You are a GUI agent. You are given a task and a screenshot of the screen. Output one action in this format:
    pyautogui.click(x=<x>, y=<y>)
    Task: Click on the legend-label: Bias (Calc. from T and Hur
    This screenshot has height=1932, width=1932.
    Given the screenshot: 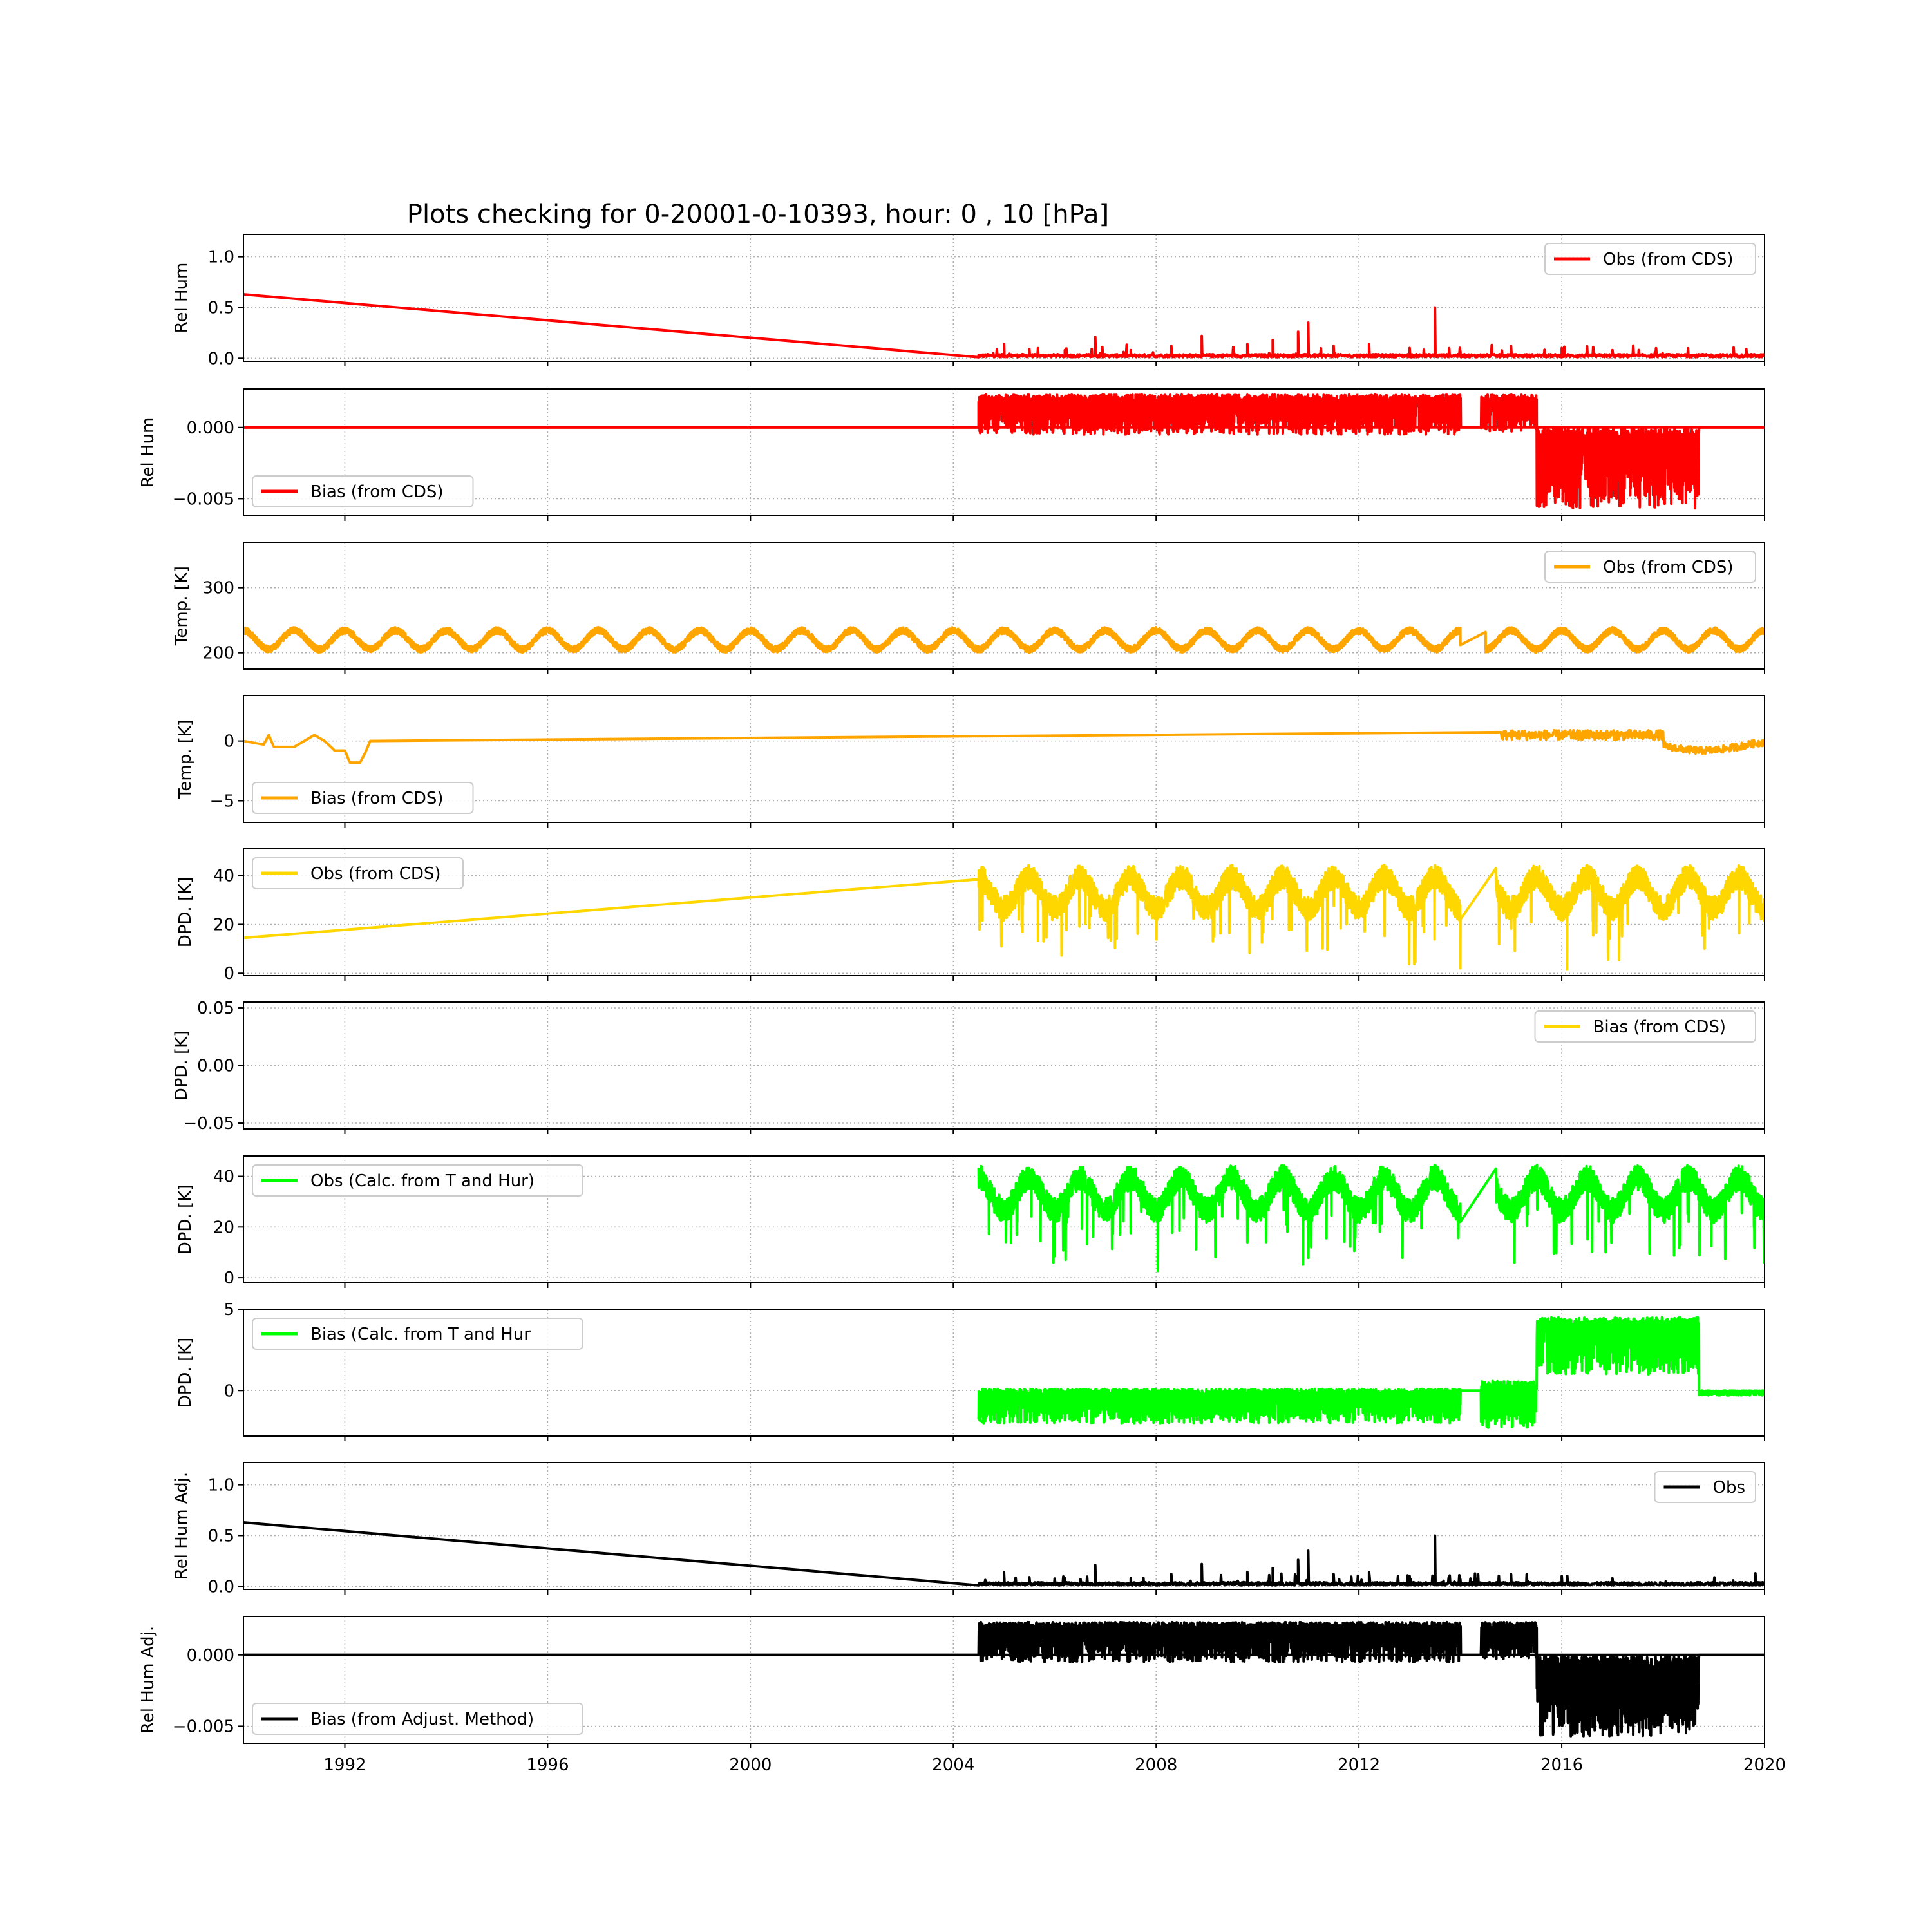 What is the action you would take?
    pyautogui.click(x=420, y=1335)
    